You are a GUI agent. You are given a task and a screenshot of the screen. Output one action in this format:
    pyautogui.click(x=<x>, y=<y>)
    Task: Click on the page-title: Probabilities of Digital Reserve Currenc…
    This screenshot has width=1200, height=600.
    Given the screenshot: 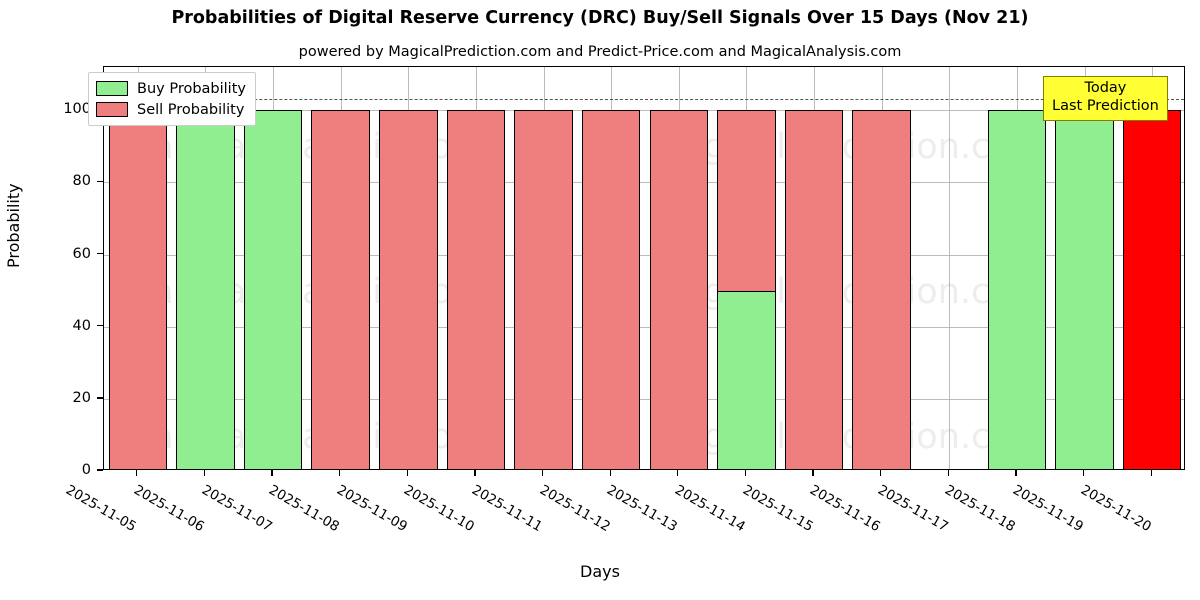 What is the action you would take?
    pyautogui.click(x=600, y=18)
    